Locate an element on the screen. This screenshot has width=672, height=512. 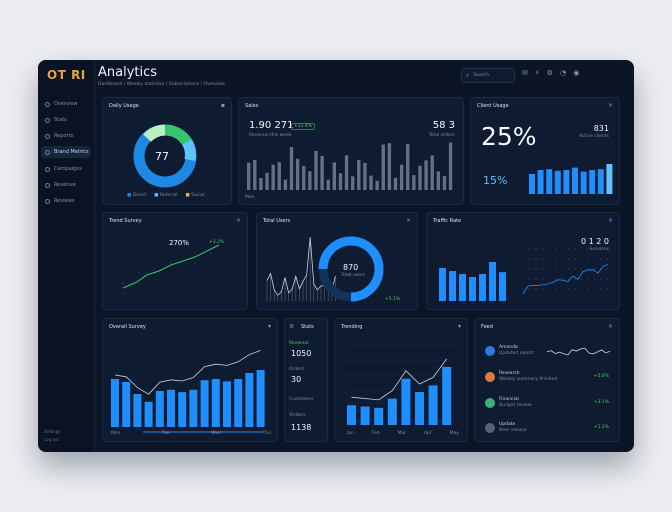
user-icon: ◉ is located at coordinates (576, 73).